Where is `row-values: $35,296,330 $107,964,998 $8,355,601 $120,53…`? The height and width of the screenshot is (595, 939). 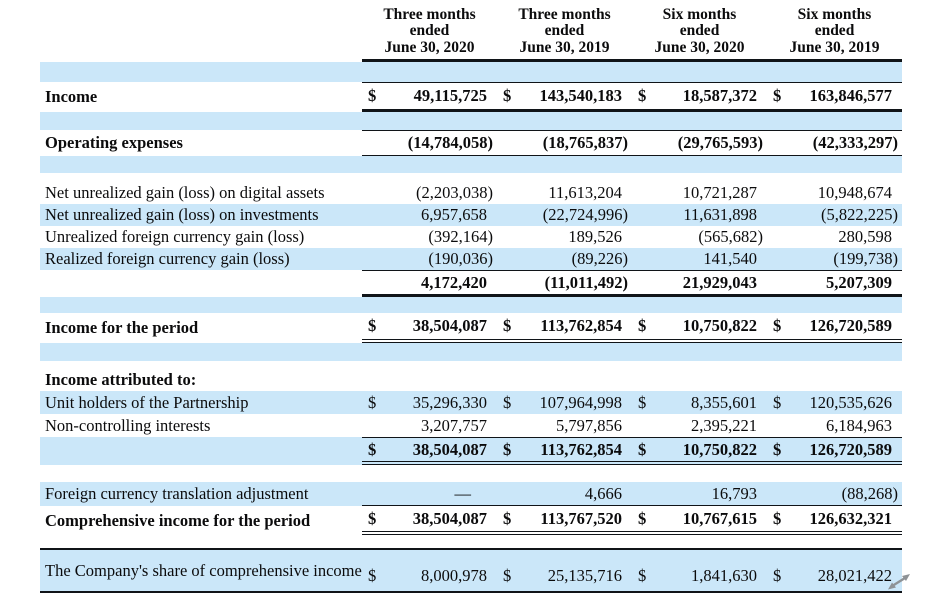
row-values: $35,296,330 $107,964,998 $8,355,601 $120,53… is located at coordinates (632, 402).